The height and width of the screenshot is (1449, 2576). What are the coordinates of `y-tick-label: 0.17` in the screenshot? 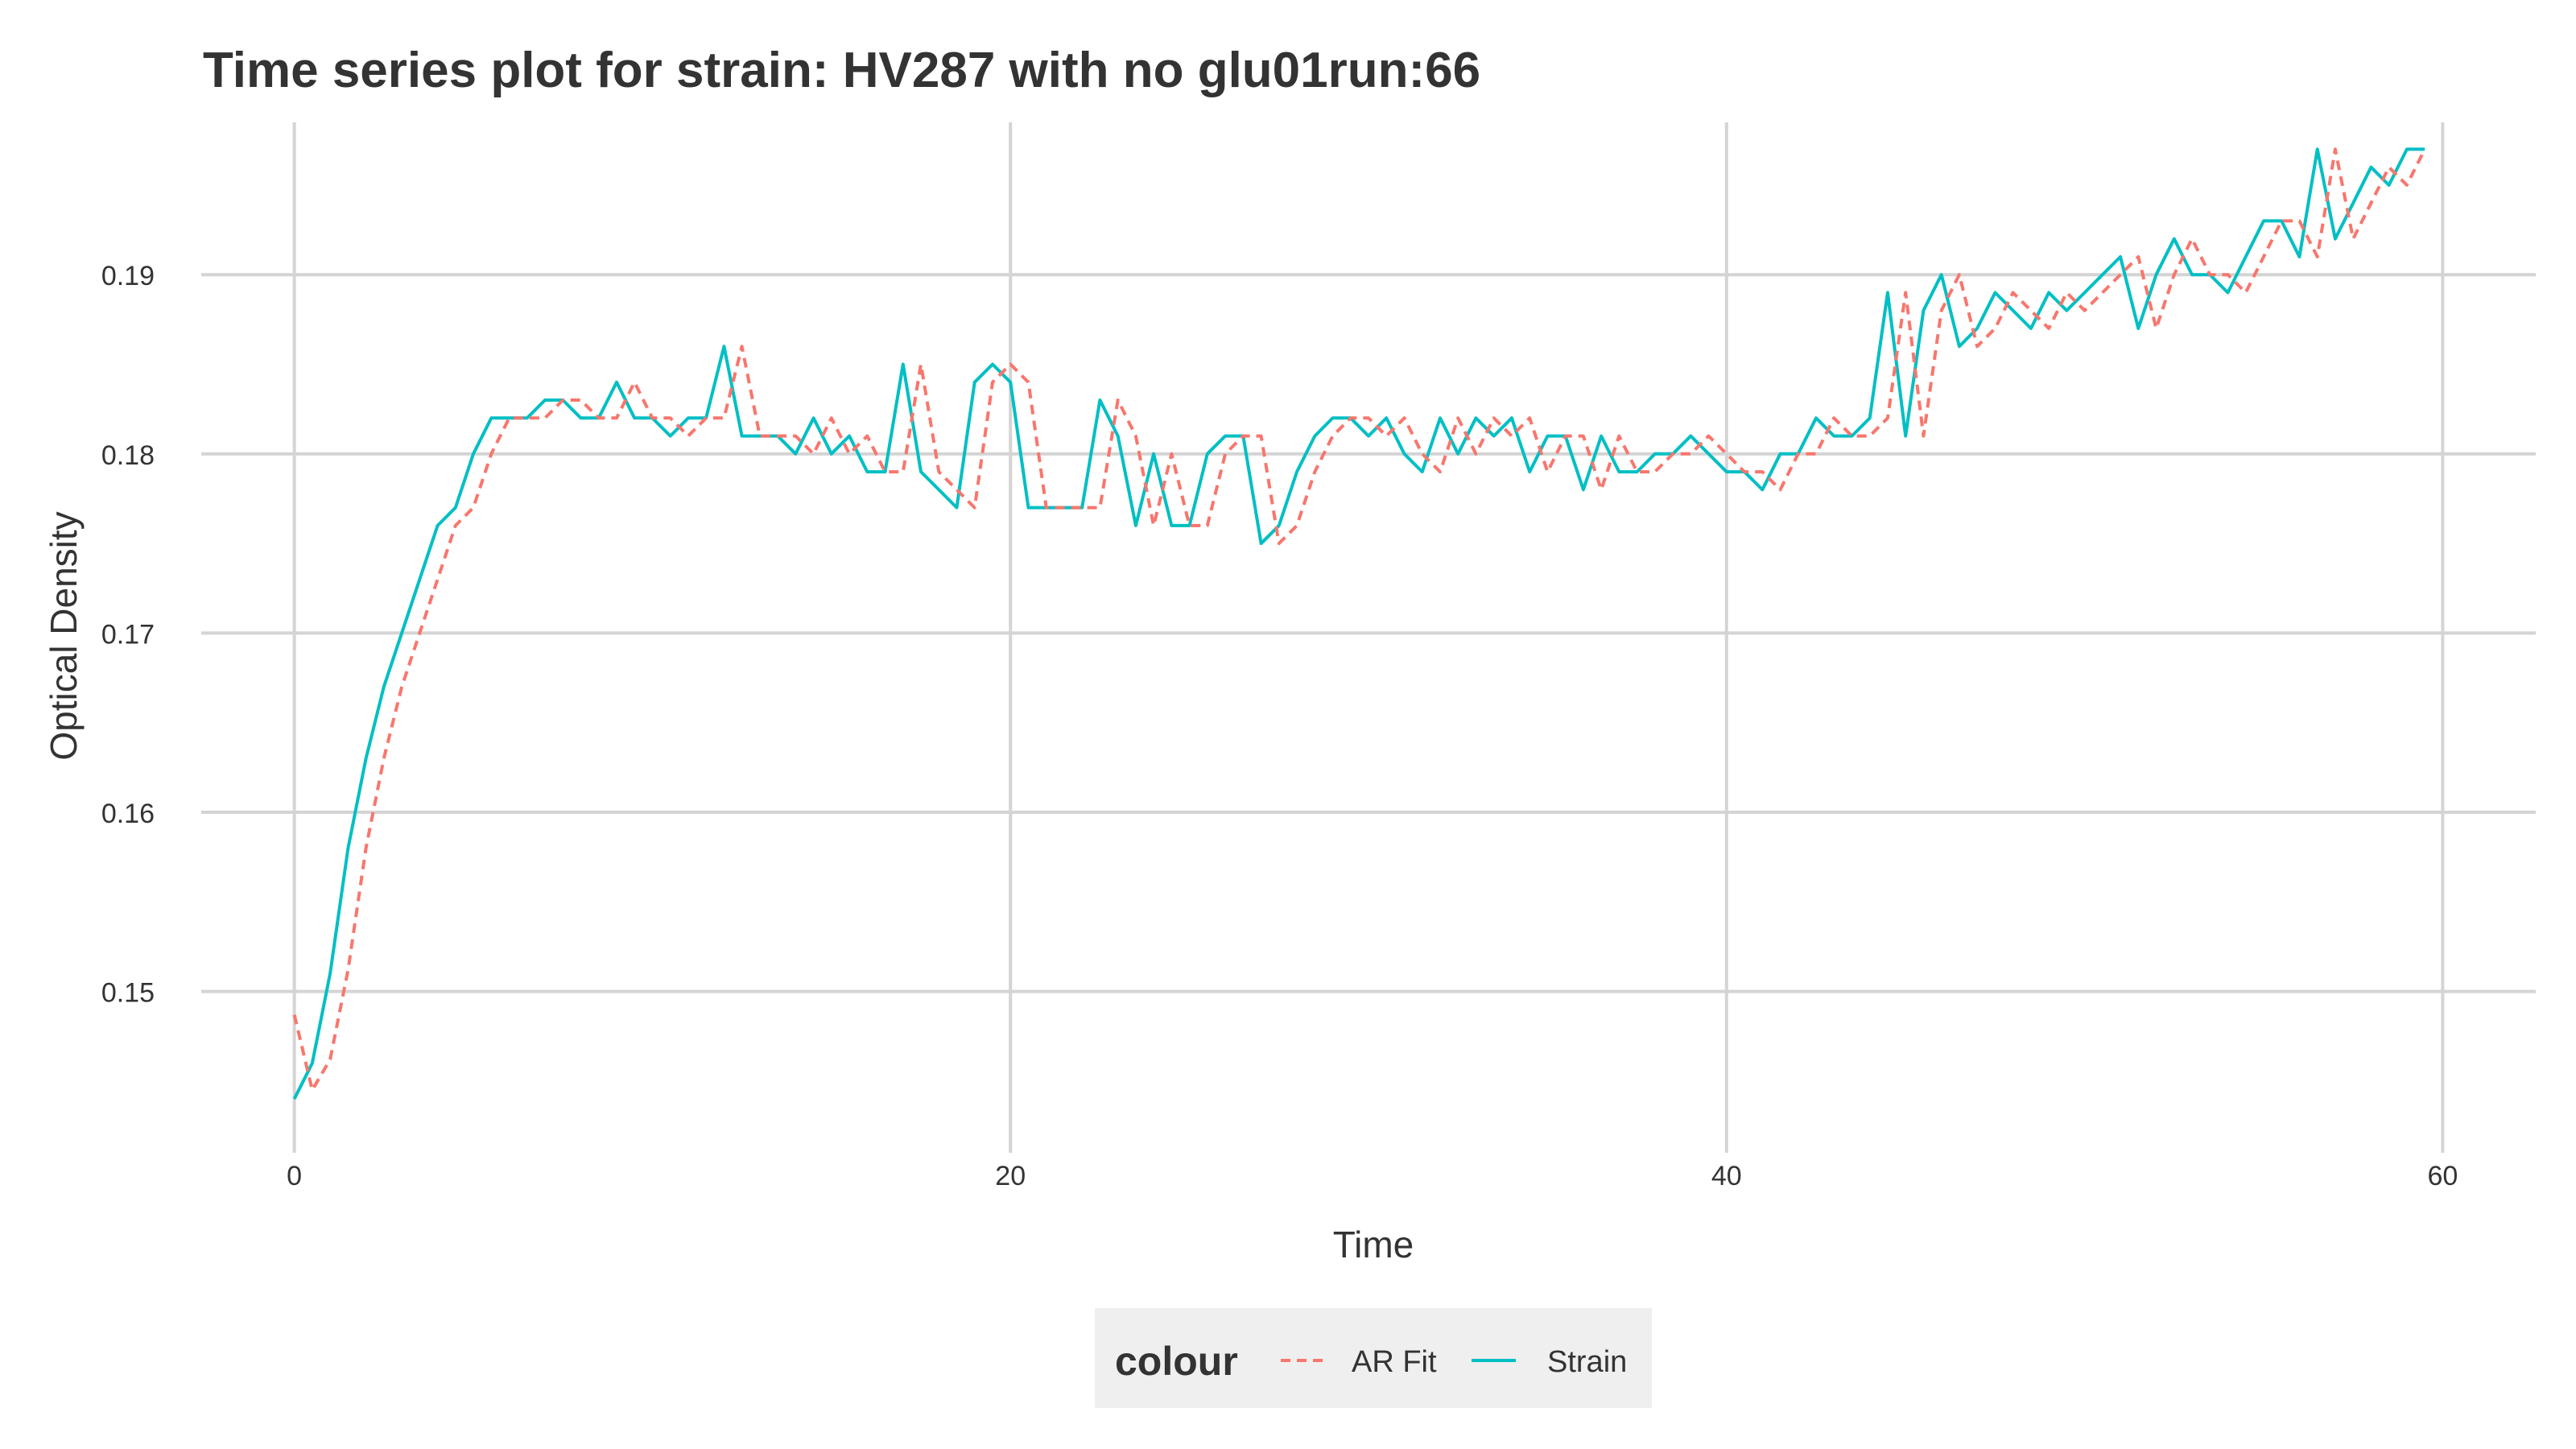 It's located at (128, 634).